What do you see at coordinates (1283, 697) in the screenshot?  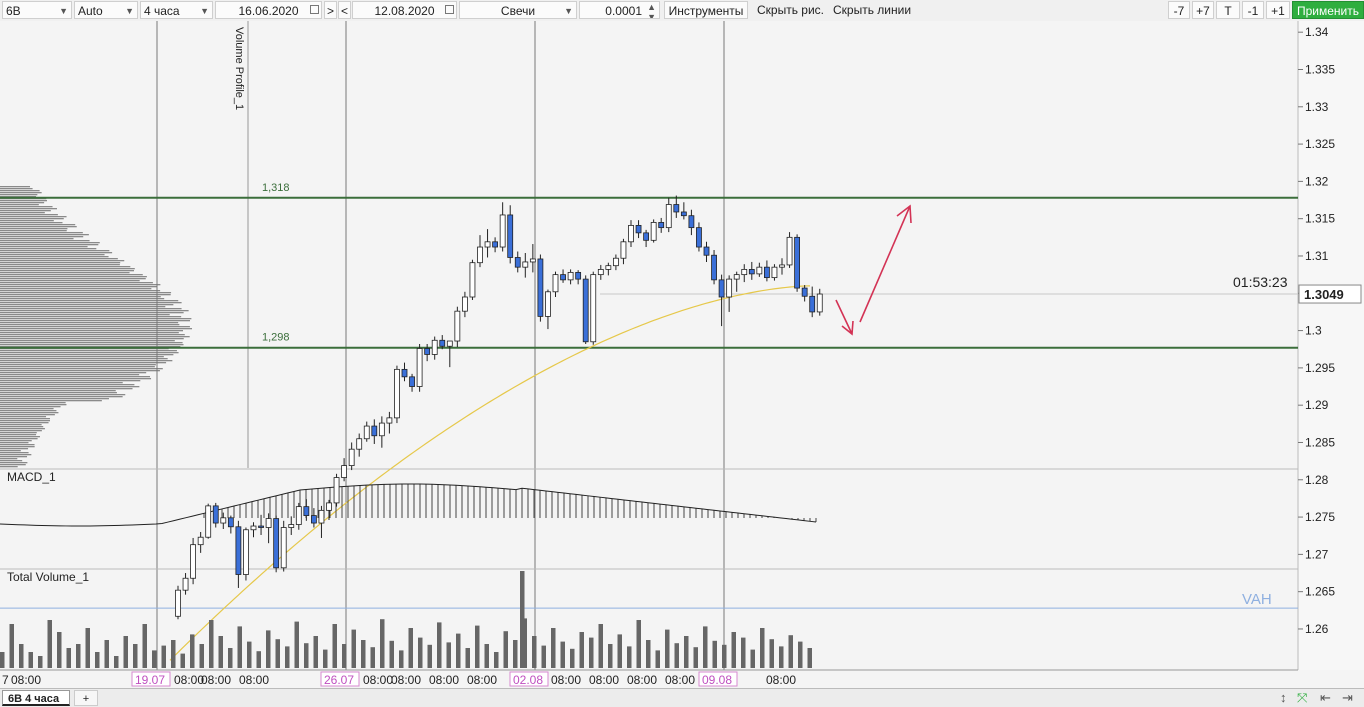 I see `resize-icon: ↕` at bounding box center [1283, 697].